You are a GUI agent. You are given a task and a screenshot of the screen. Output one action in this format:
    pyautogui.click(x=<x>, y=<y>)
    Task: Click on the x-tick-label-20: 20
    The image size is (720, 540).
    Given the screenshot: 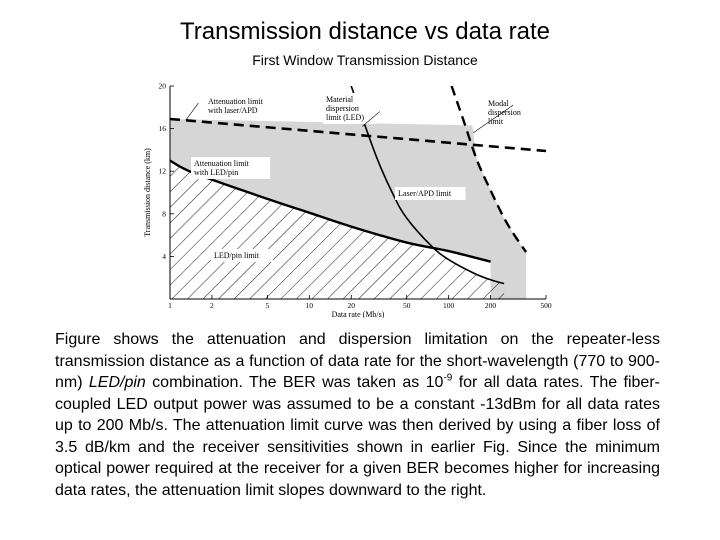 What is the action you would take?
    pyautogui.click(x=351, y=305)
    